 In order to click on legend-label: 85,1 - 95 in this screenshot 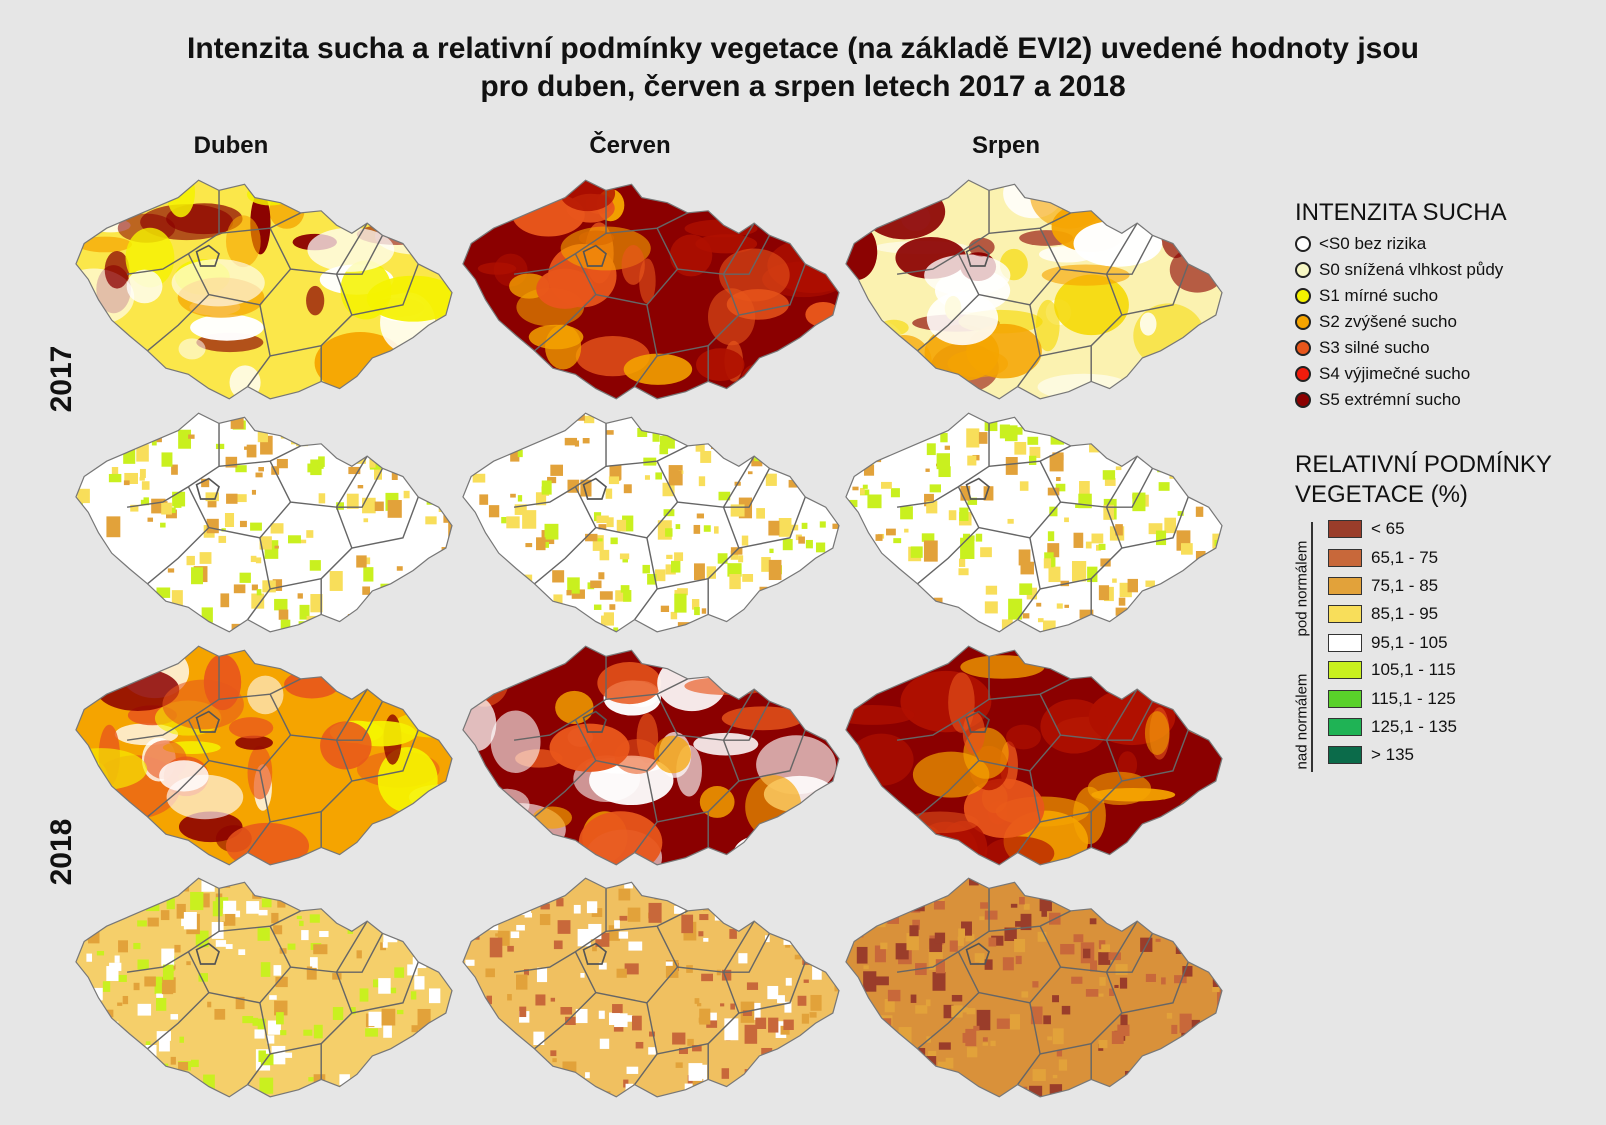, I will do `click(1405, 613)`.